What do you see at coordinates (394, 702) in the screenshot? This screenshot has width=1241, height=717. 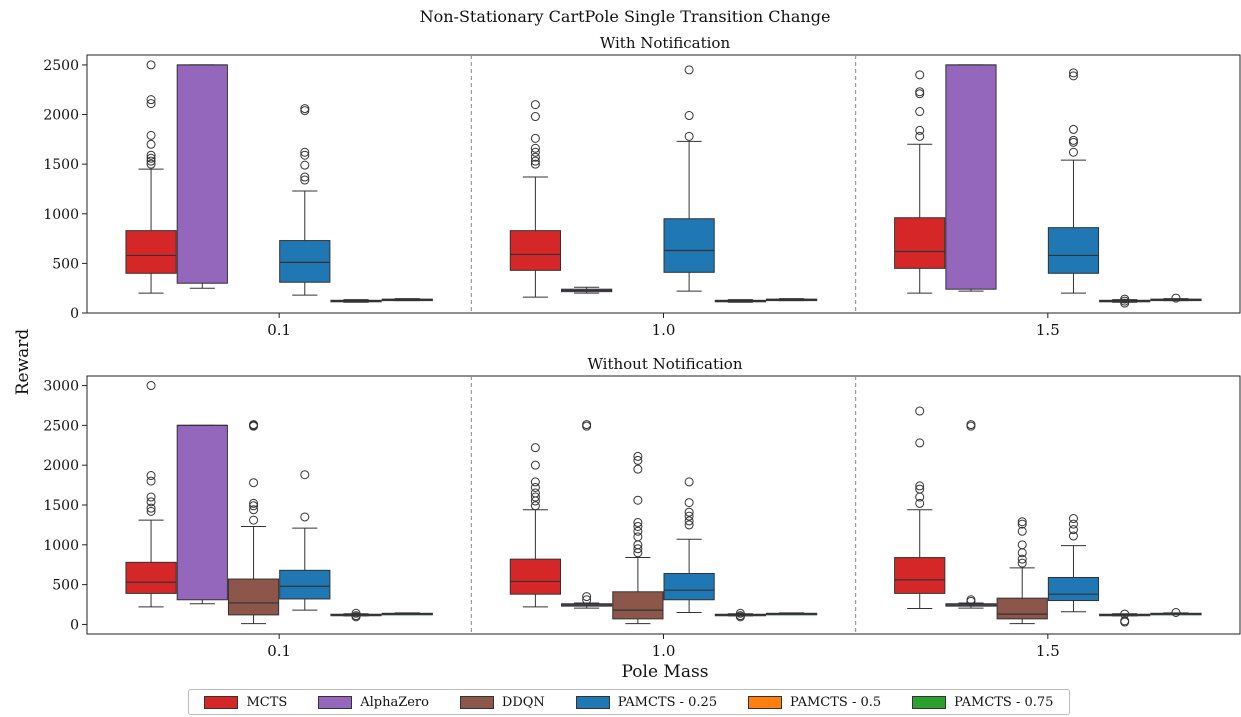 I see `legend-label: AlphaZero` at bounding box center [394, 702].